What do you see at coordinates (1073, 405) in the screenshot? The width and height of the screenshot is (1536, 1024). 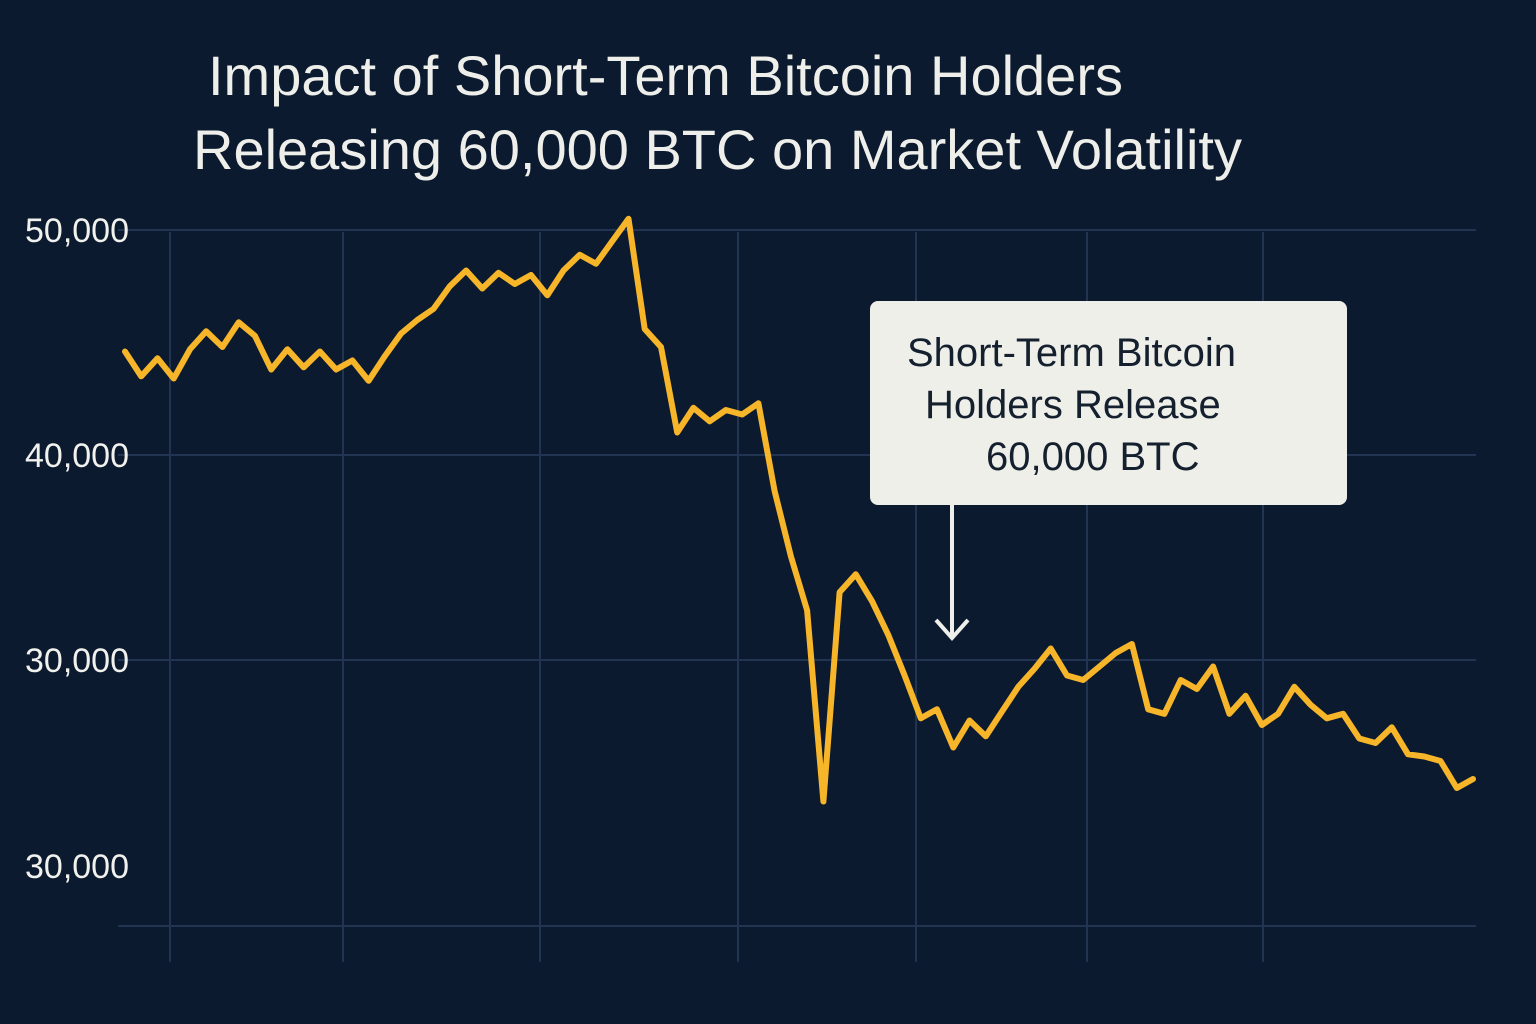 I see `annotation-line-2: Holders Release` at bounding box center [1073, 405].